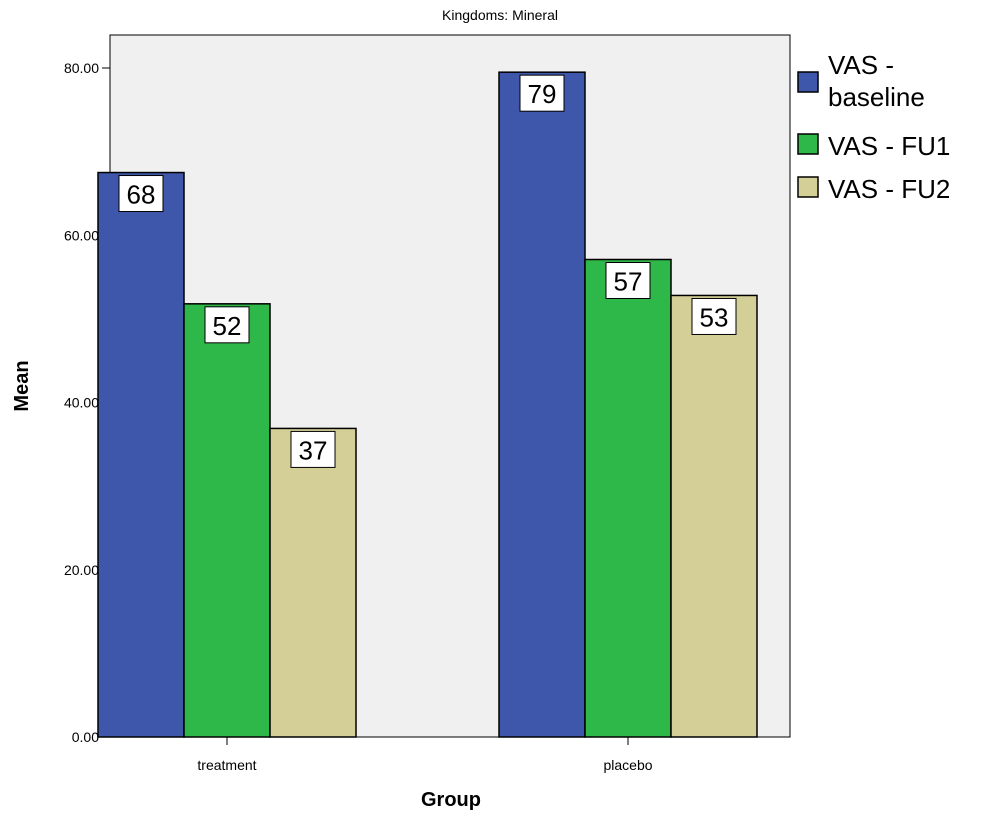 The width and height of the screenshot is (993, 815). Describe the element at coordinates (861, 65) in the screenshot. I see `legend-label: VAS -` at that location.